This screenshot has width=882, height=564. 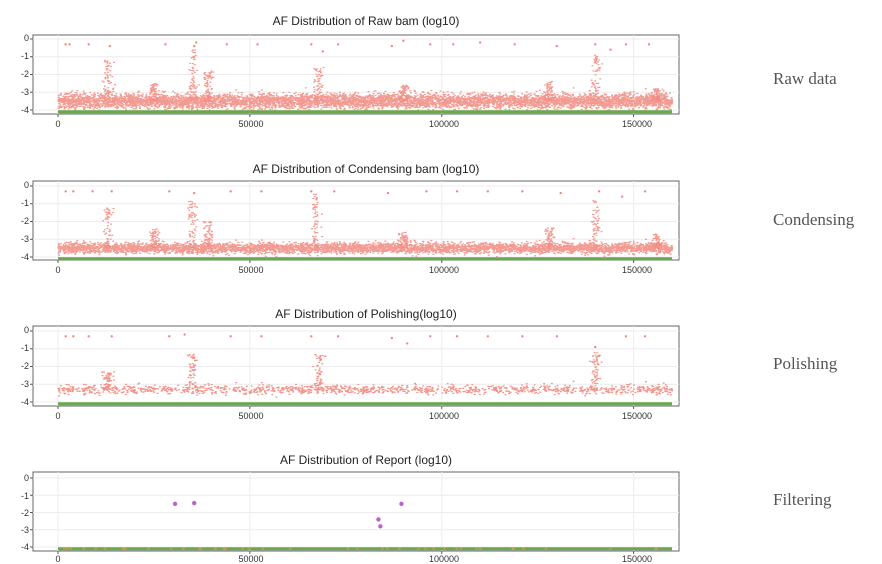 I want to click on plot-area-filtering, so click(x=356, y=511).